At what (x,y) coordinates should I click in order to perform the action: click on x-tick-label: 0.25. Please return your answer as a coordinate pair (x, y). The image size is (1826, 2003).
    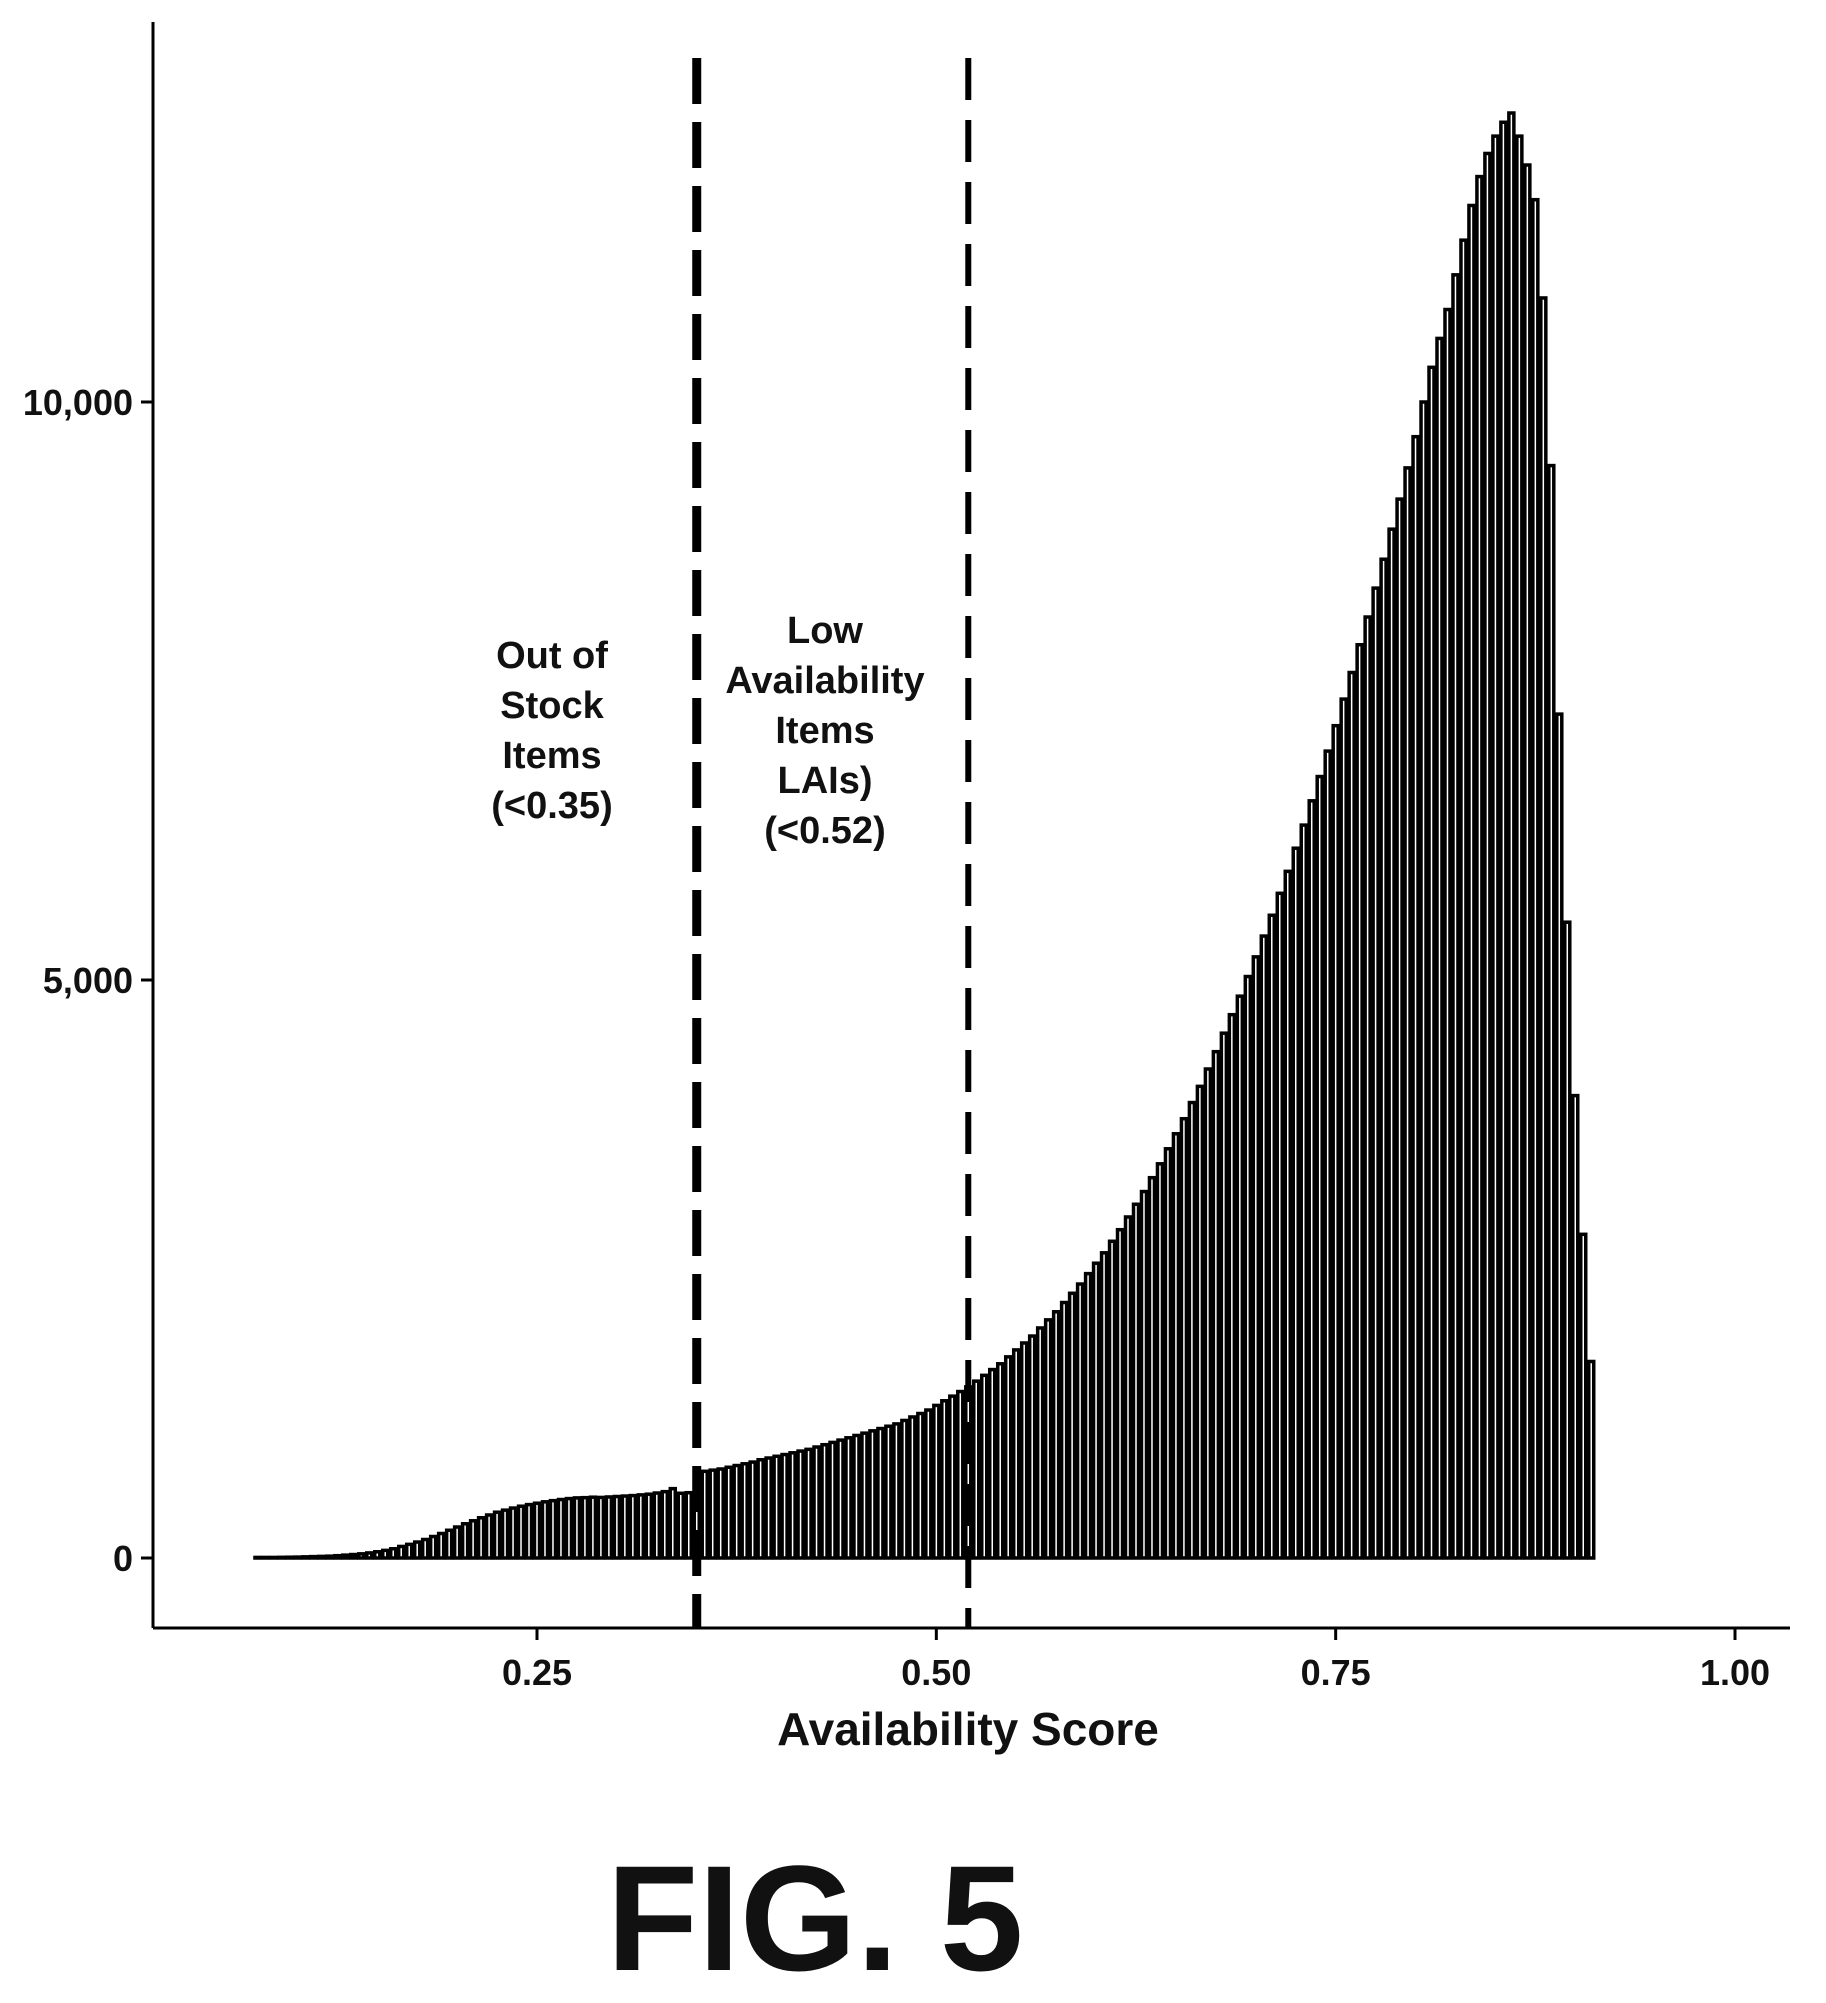
    Looking at the image, I should click on (537, 1672).